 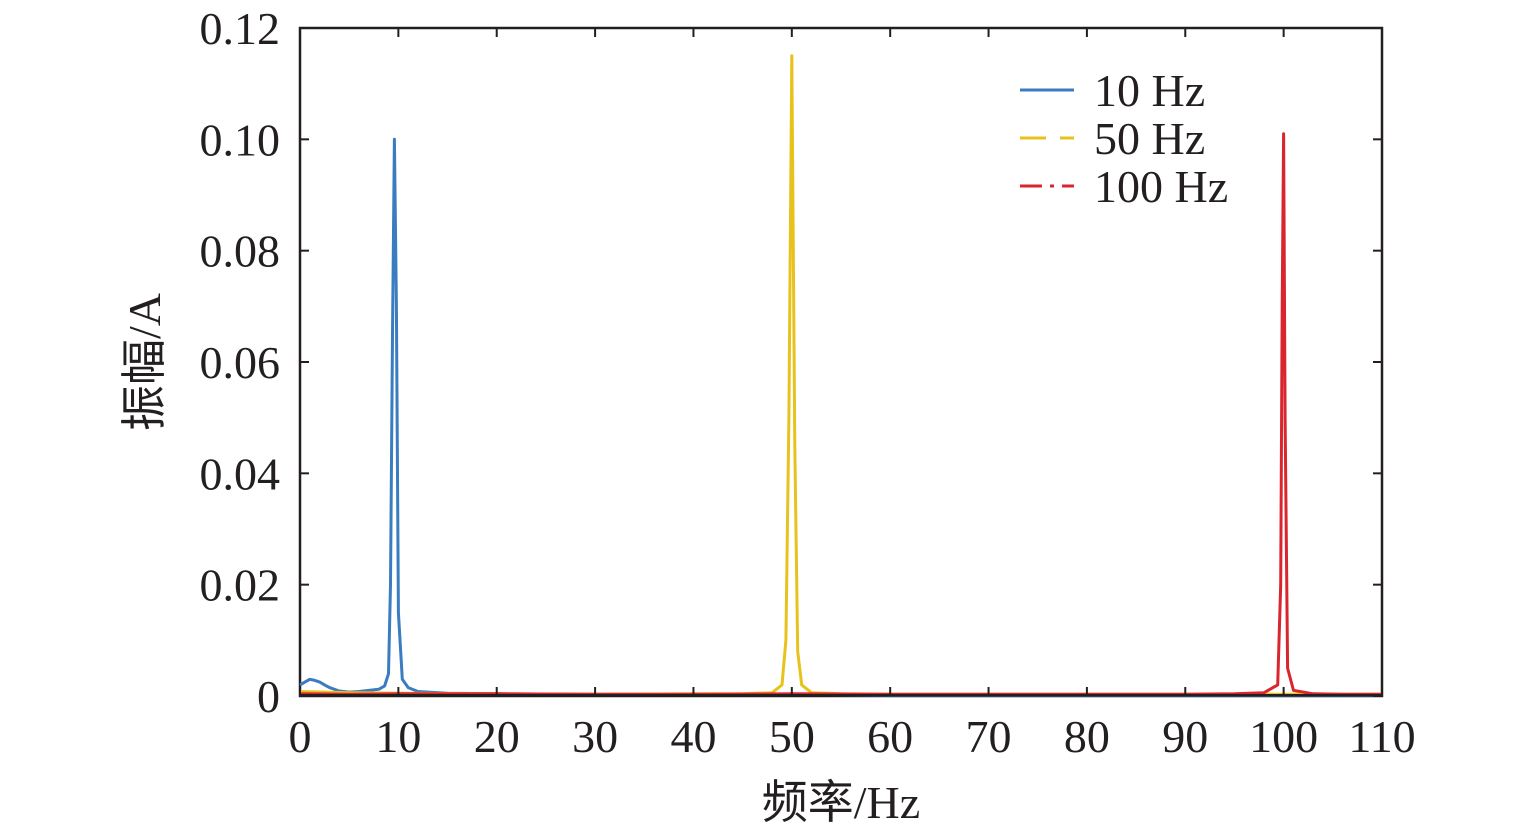 What do you see at coordinates (841, 802) in the screenshot?
I see `x-axis-label: 频率/Hz` at bounding box center [841, 802].